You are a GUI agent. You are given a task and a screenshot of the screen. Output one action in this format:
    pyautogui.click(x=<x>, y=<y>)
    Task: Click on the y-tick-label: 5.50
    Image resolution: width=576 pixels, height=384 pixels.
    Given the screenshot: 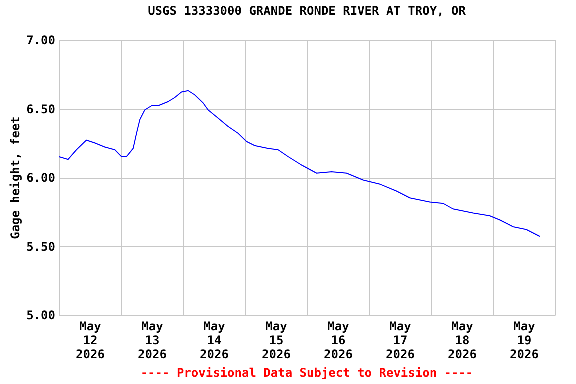 What is the action you would take?
    pyautogui.click(x=41, y=247)
    